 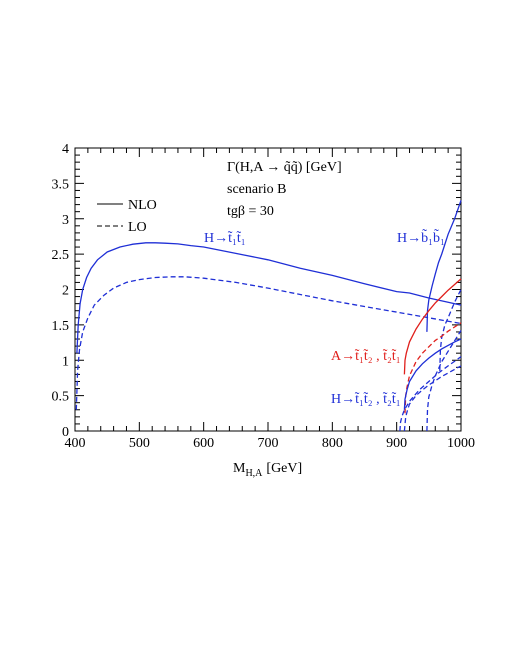 I want to click on series-h-t1t1-nlo, so click(x=269, y=298).